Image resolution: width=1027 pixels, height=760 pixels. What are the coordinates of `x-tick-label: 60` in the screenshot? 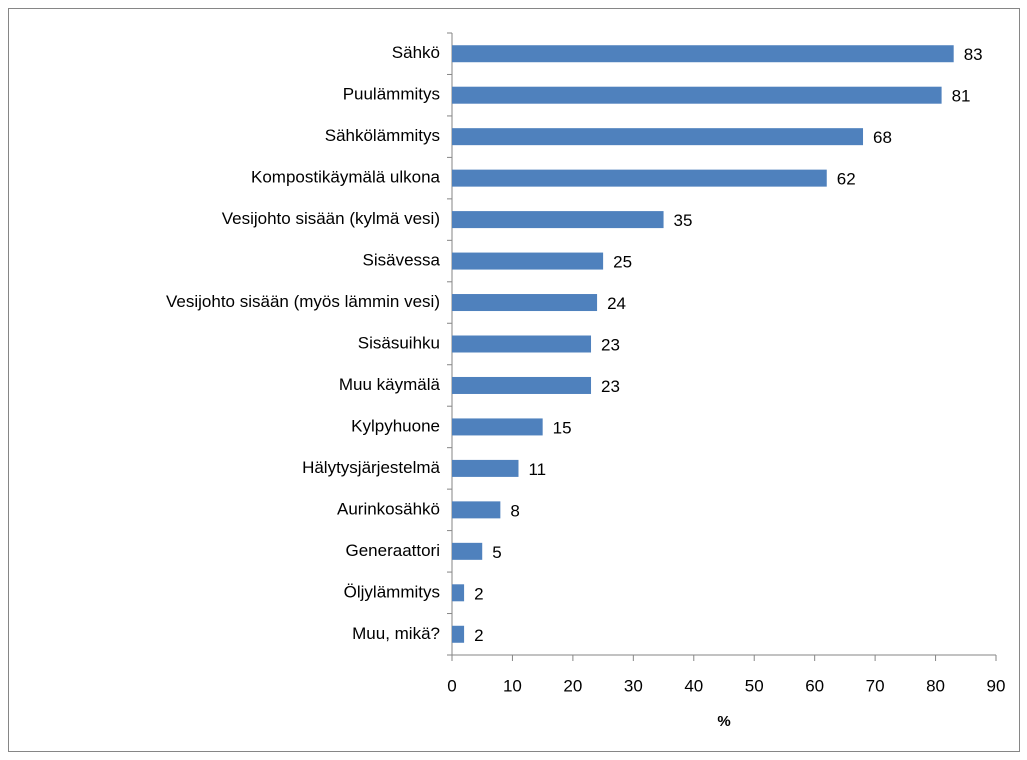 It's located at (814, 685).